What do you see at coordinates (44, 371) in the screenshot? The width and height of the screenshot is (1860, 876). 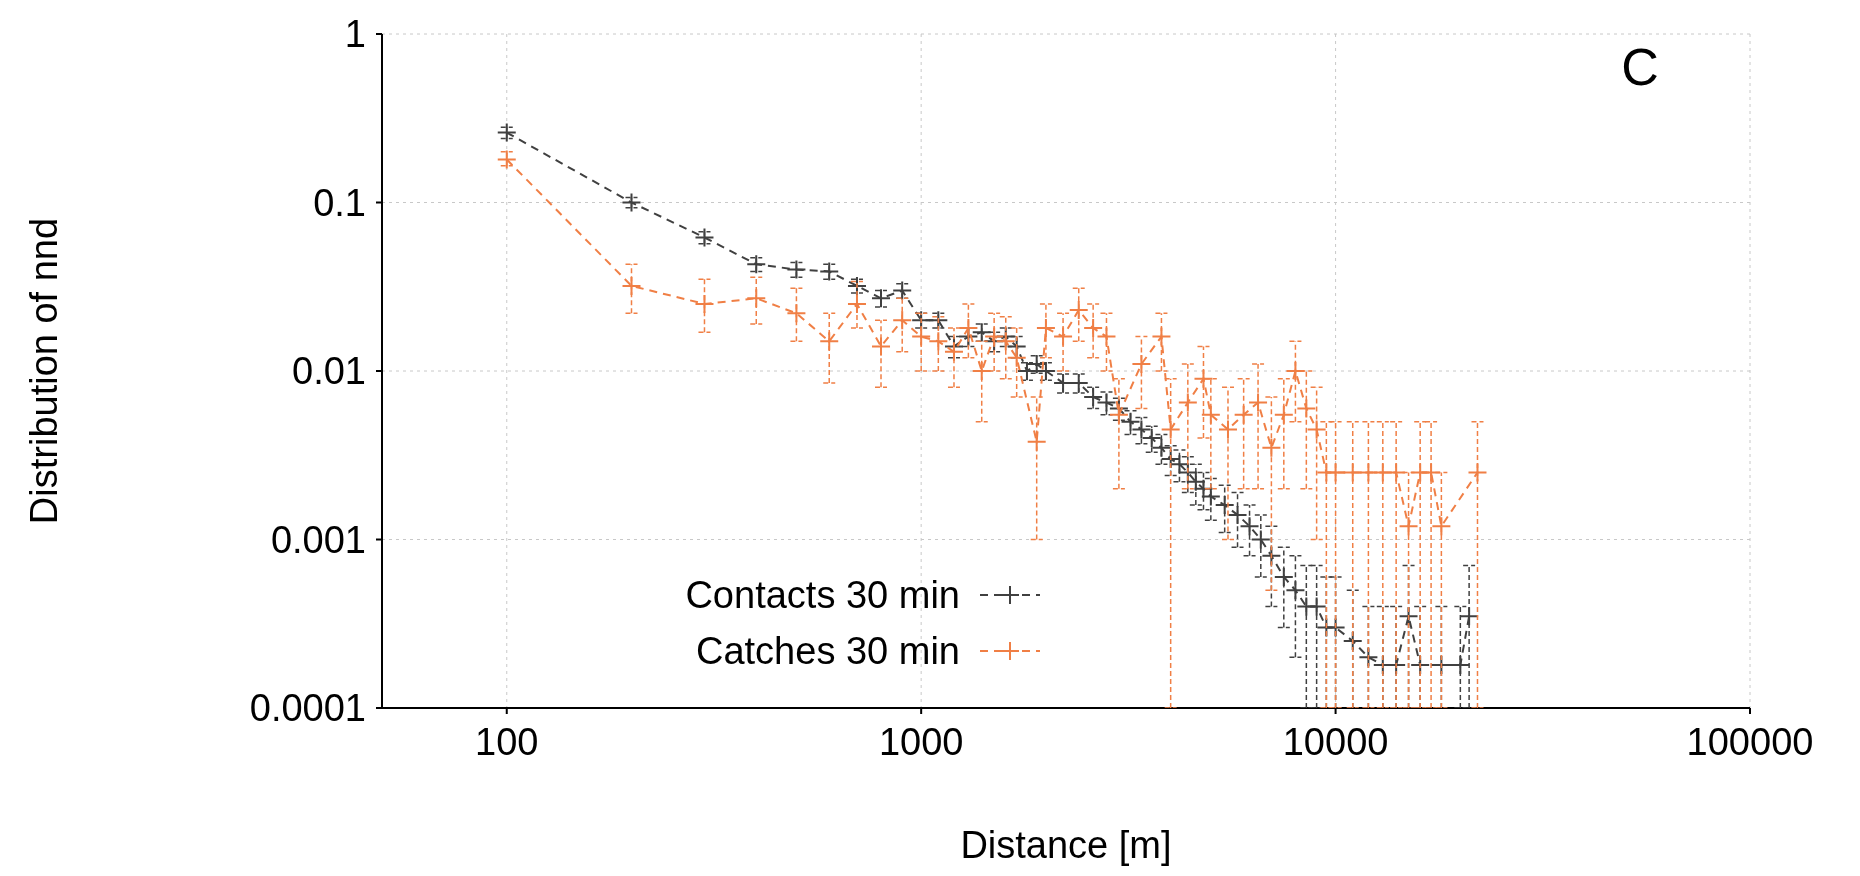 I see `y-axis-title: Distribution of nnd` at bounding box center [44, 371].